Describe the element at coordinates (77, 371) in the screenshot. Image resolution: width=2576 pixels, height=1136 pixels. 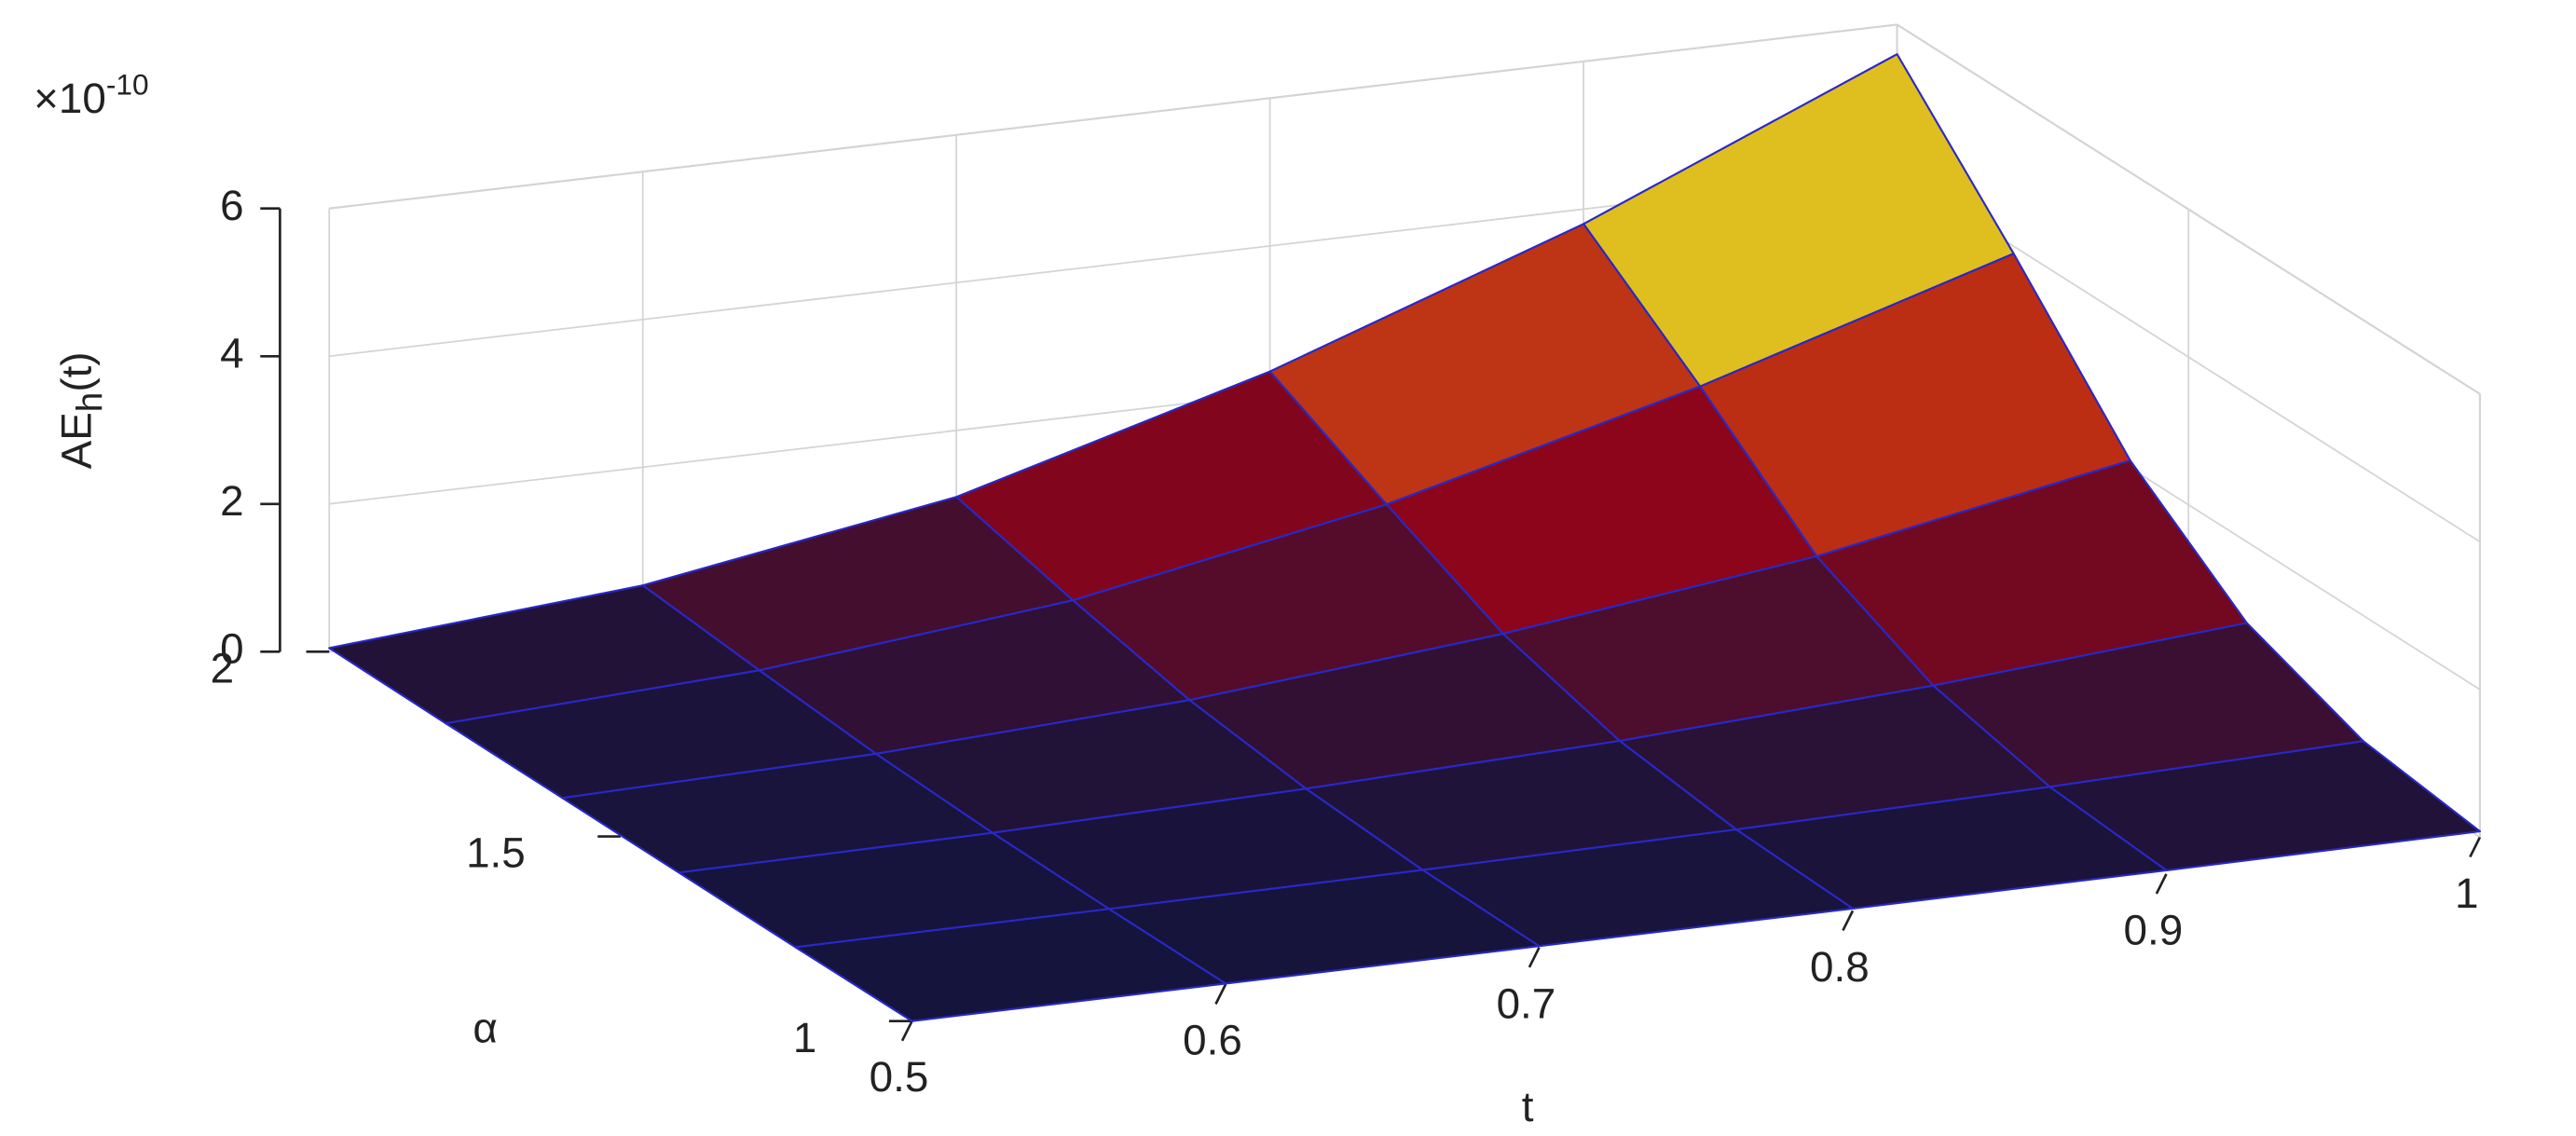
I see `z-label-tail: (t)` at that location.